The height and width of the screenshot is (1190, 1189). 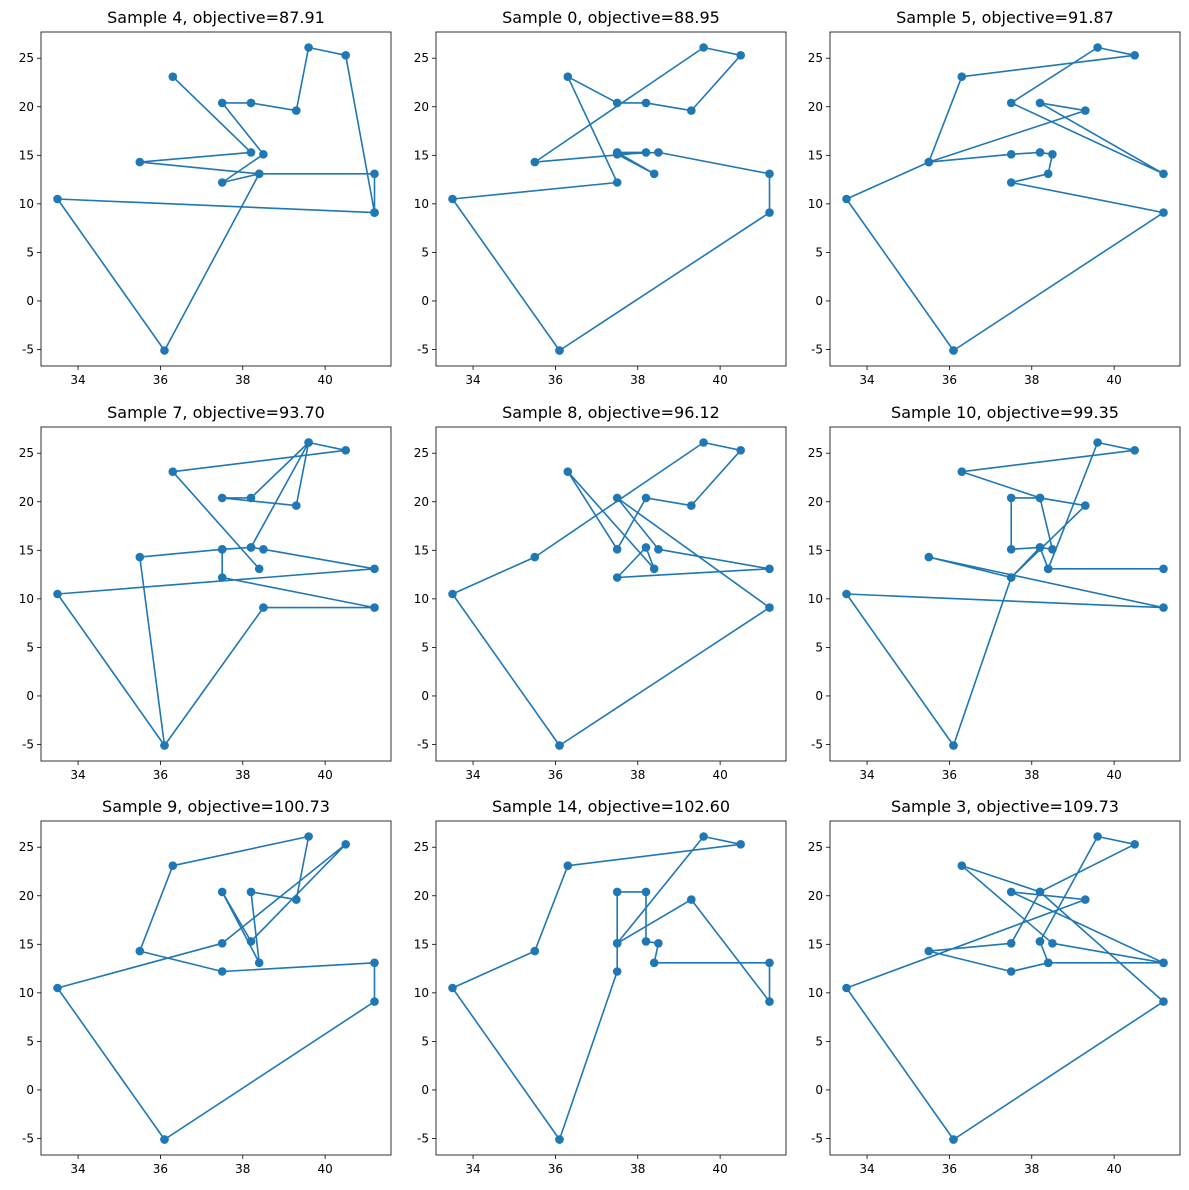 I want to click on subplot-title: Sample 9, objective=100.73, so click(x=216, y=806).